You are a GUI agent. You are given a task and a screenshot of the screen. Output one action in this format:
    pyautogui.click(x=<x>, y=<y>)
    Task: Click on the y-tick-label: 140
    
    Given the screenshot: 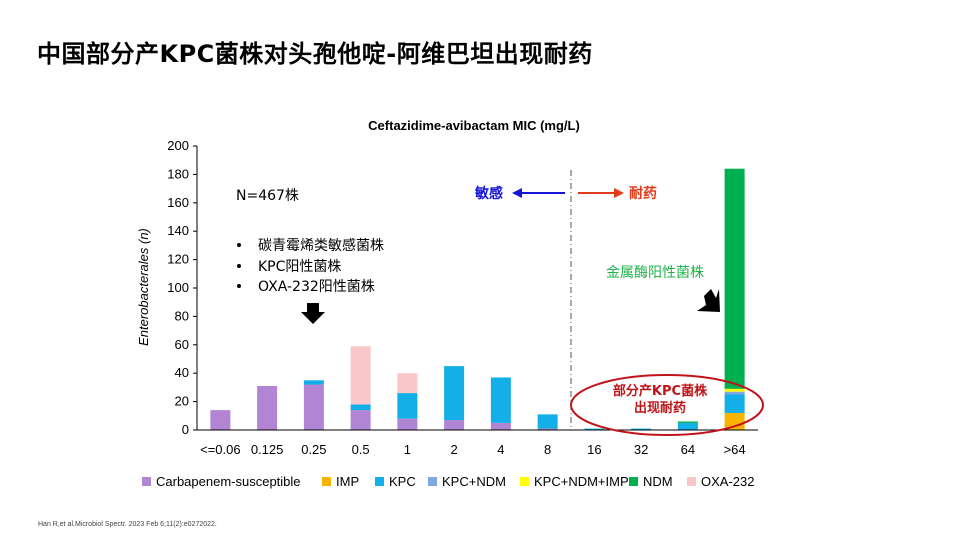 What is the action you would take?
    pyautogui.click(x=178, y=230)
    